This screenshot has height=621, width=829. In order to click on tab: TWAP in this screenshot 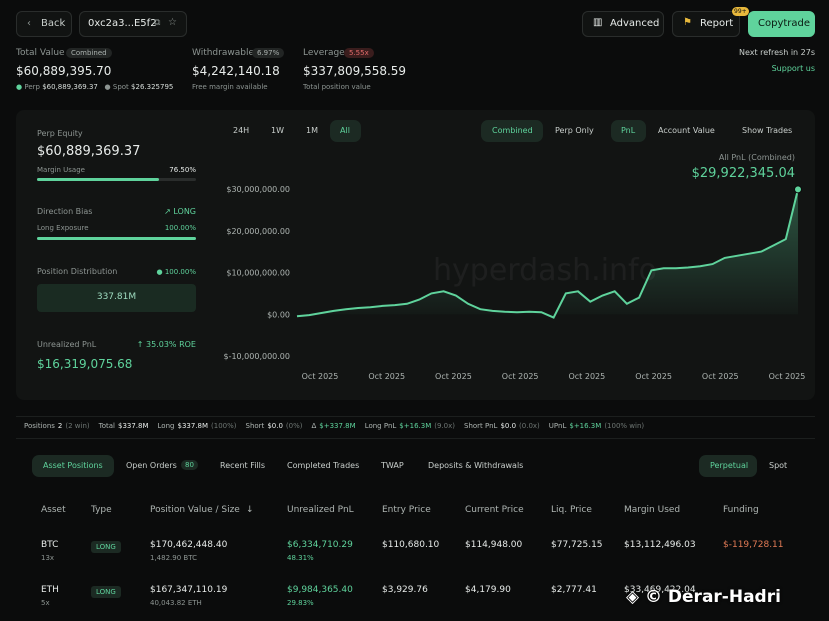, I will do `click(392, 465)`.